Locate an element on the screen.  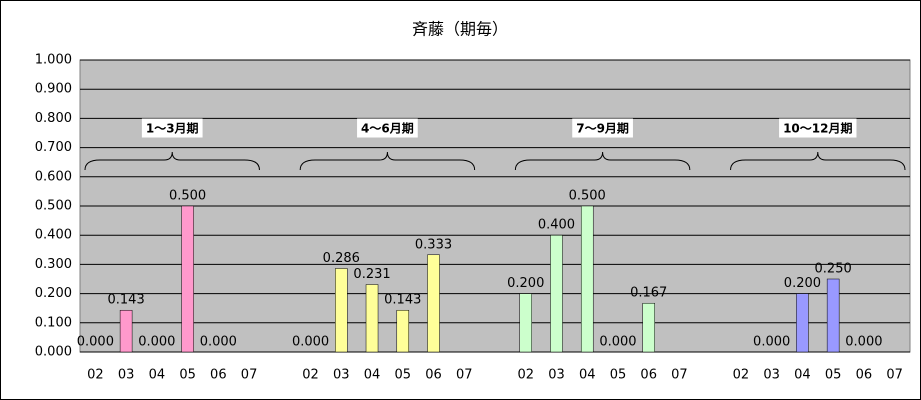
value-label: 0.286 is located at coordinates (341, 258).